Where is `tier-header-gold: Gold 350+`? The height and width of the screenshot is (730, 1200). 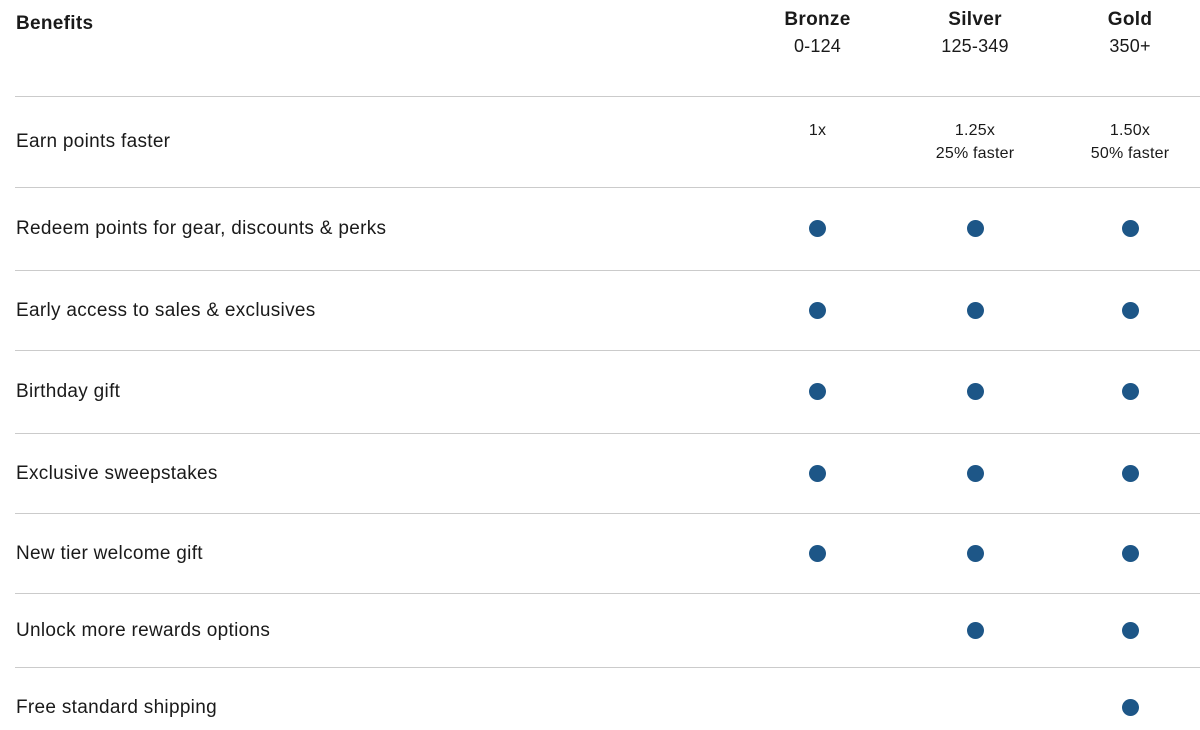
tier-header-gold: Gold 350+ is located at coordinates (1130, 30).